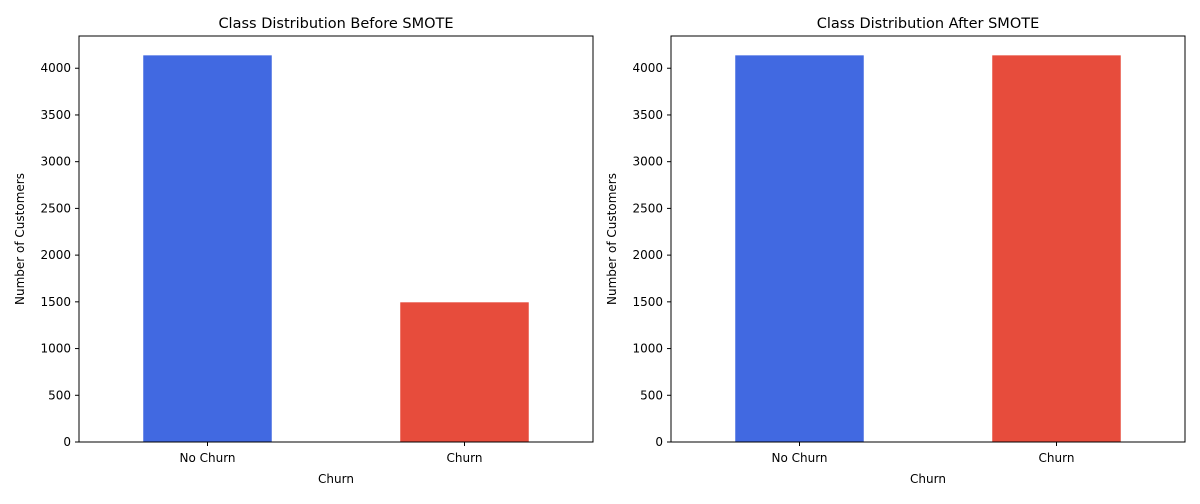 This screenshot has height=504, width=1200. What do you see at coordinates (335, 24) in the screenshot?
I see `chart-title: Class Distribution Before SMOTE` at bounding box center [335, 24].